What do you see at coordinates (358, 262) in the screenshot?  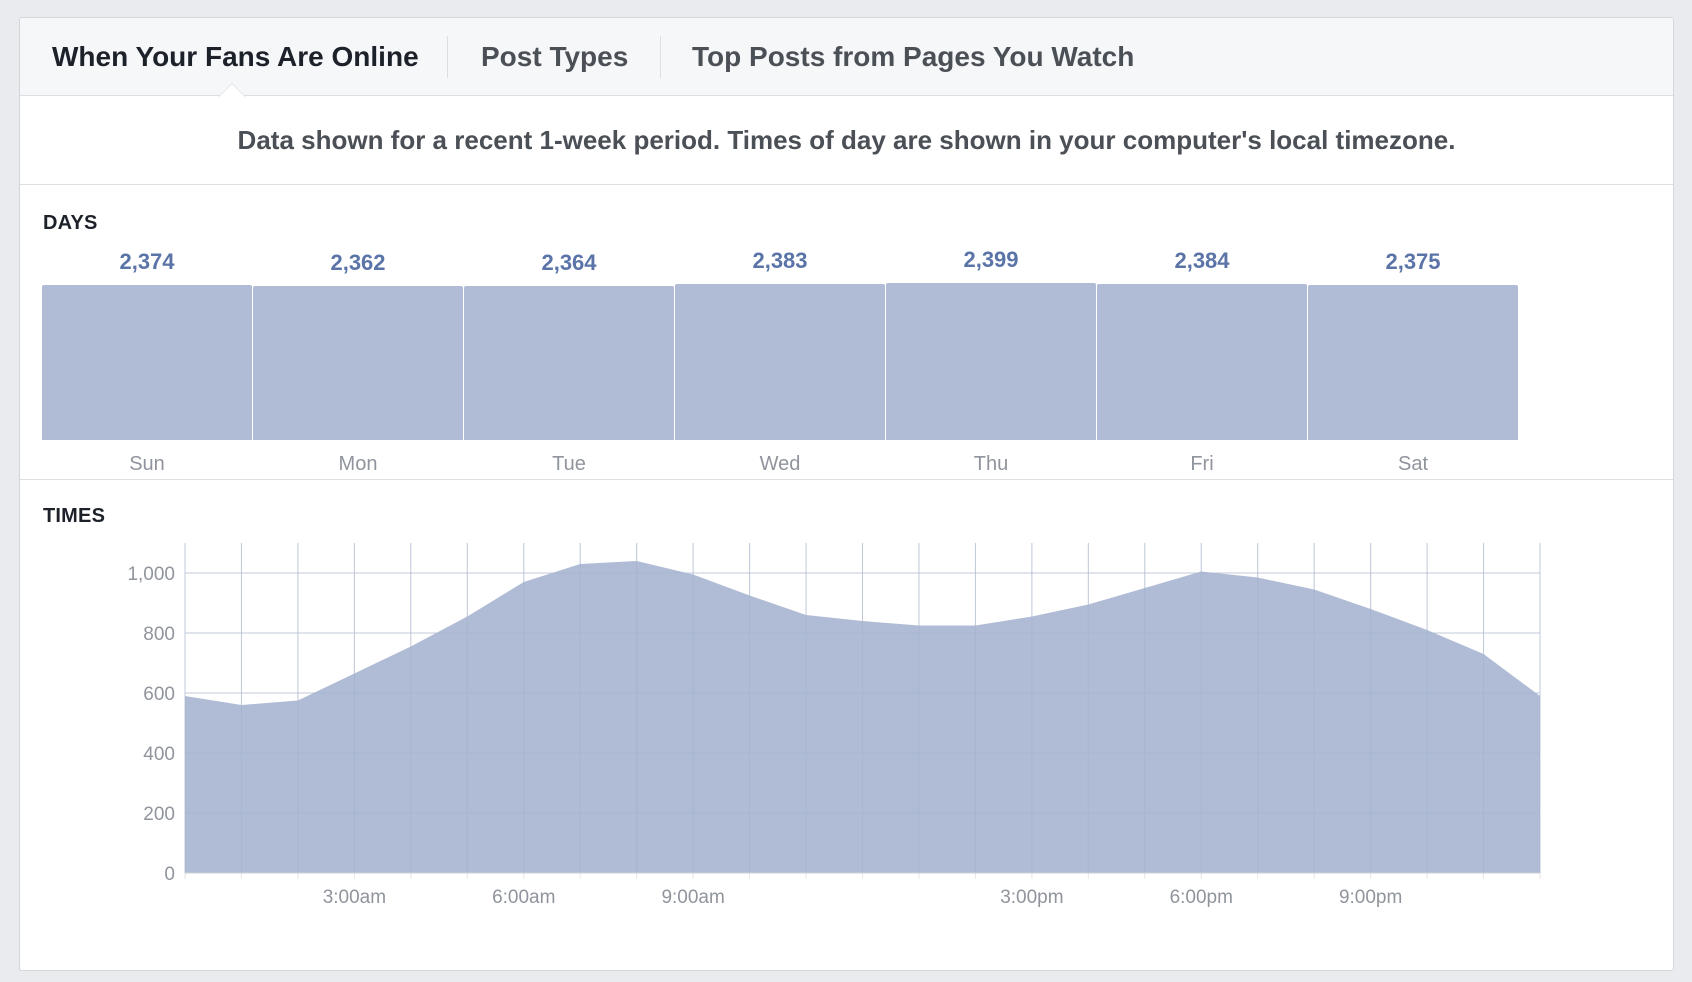 I see `day-value-label: 2,362` at bounding box center [358, 262].